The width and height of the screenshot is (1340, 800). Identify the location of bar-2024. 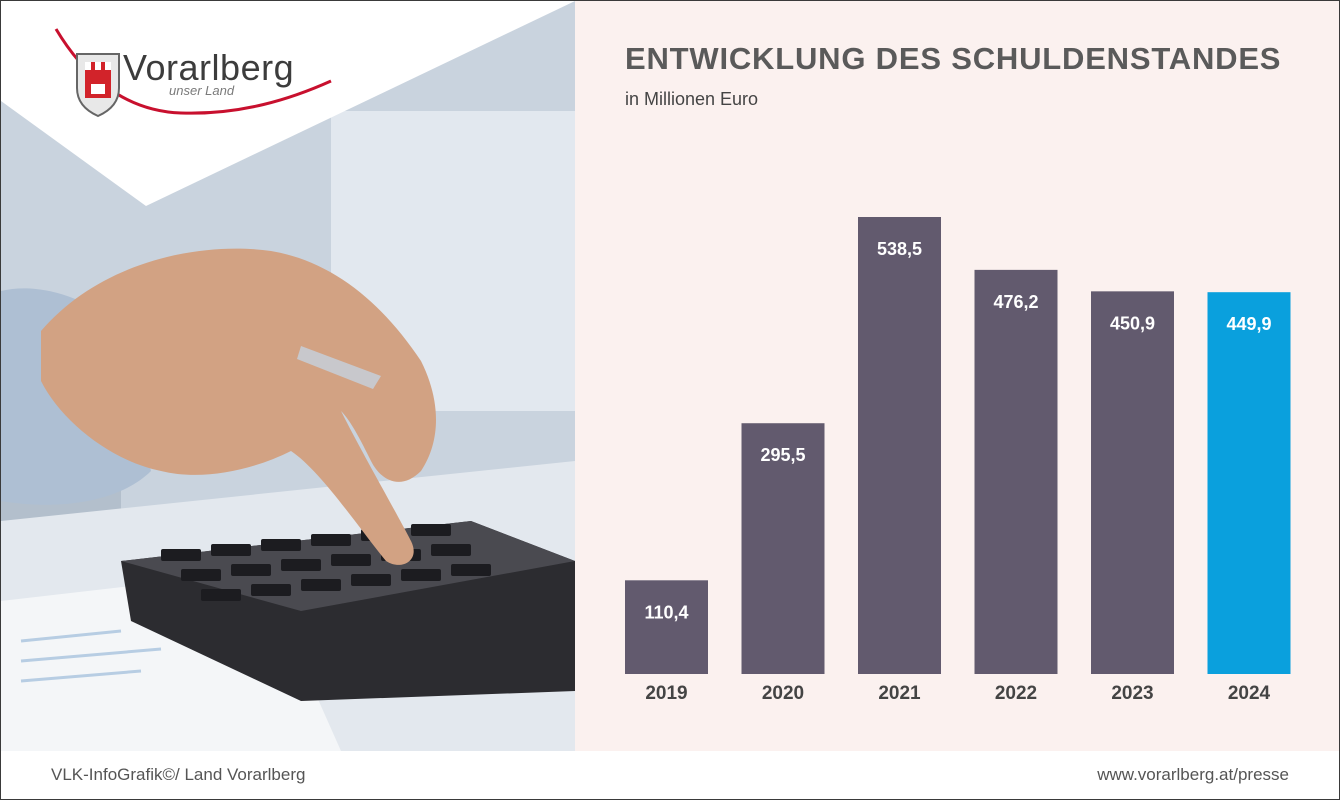
(1249, 483).